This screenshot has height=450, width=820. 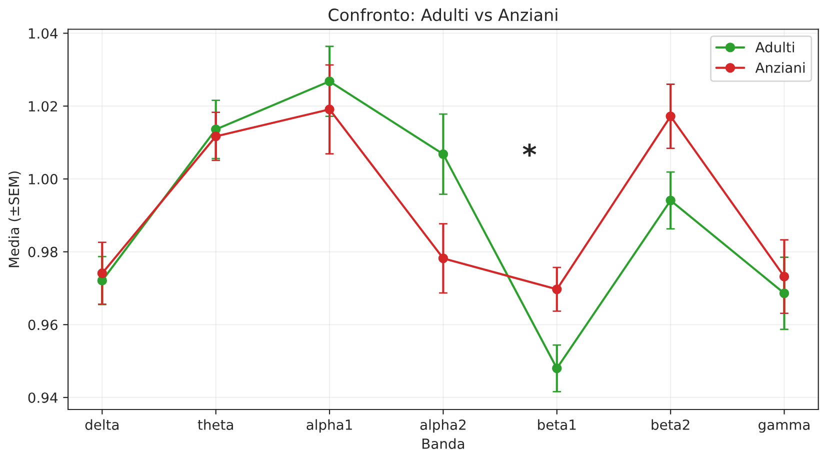 I want to click on y-tick-label: 0.96, so click(x=43, y=325).